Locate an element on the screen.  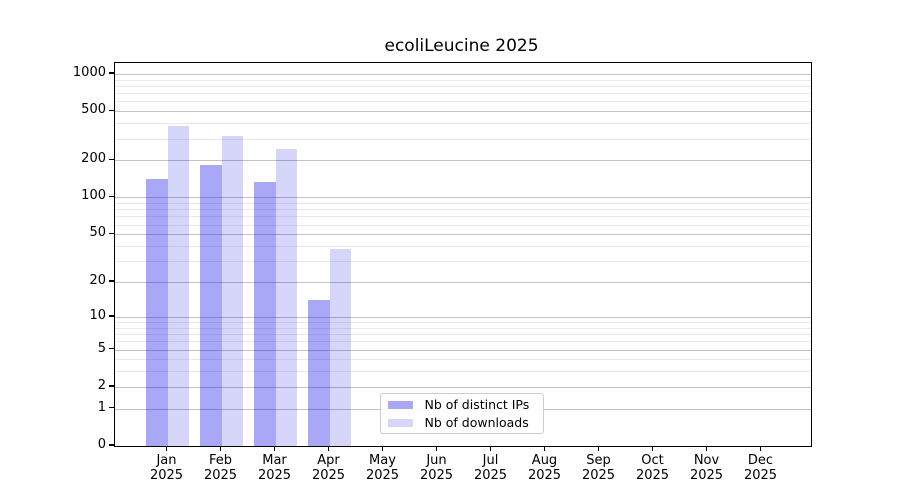
x-tick-label-mar: Mar 2025 is located at coordinates (274, 468).